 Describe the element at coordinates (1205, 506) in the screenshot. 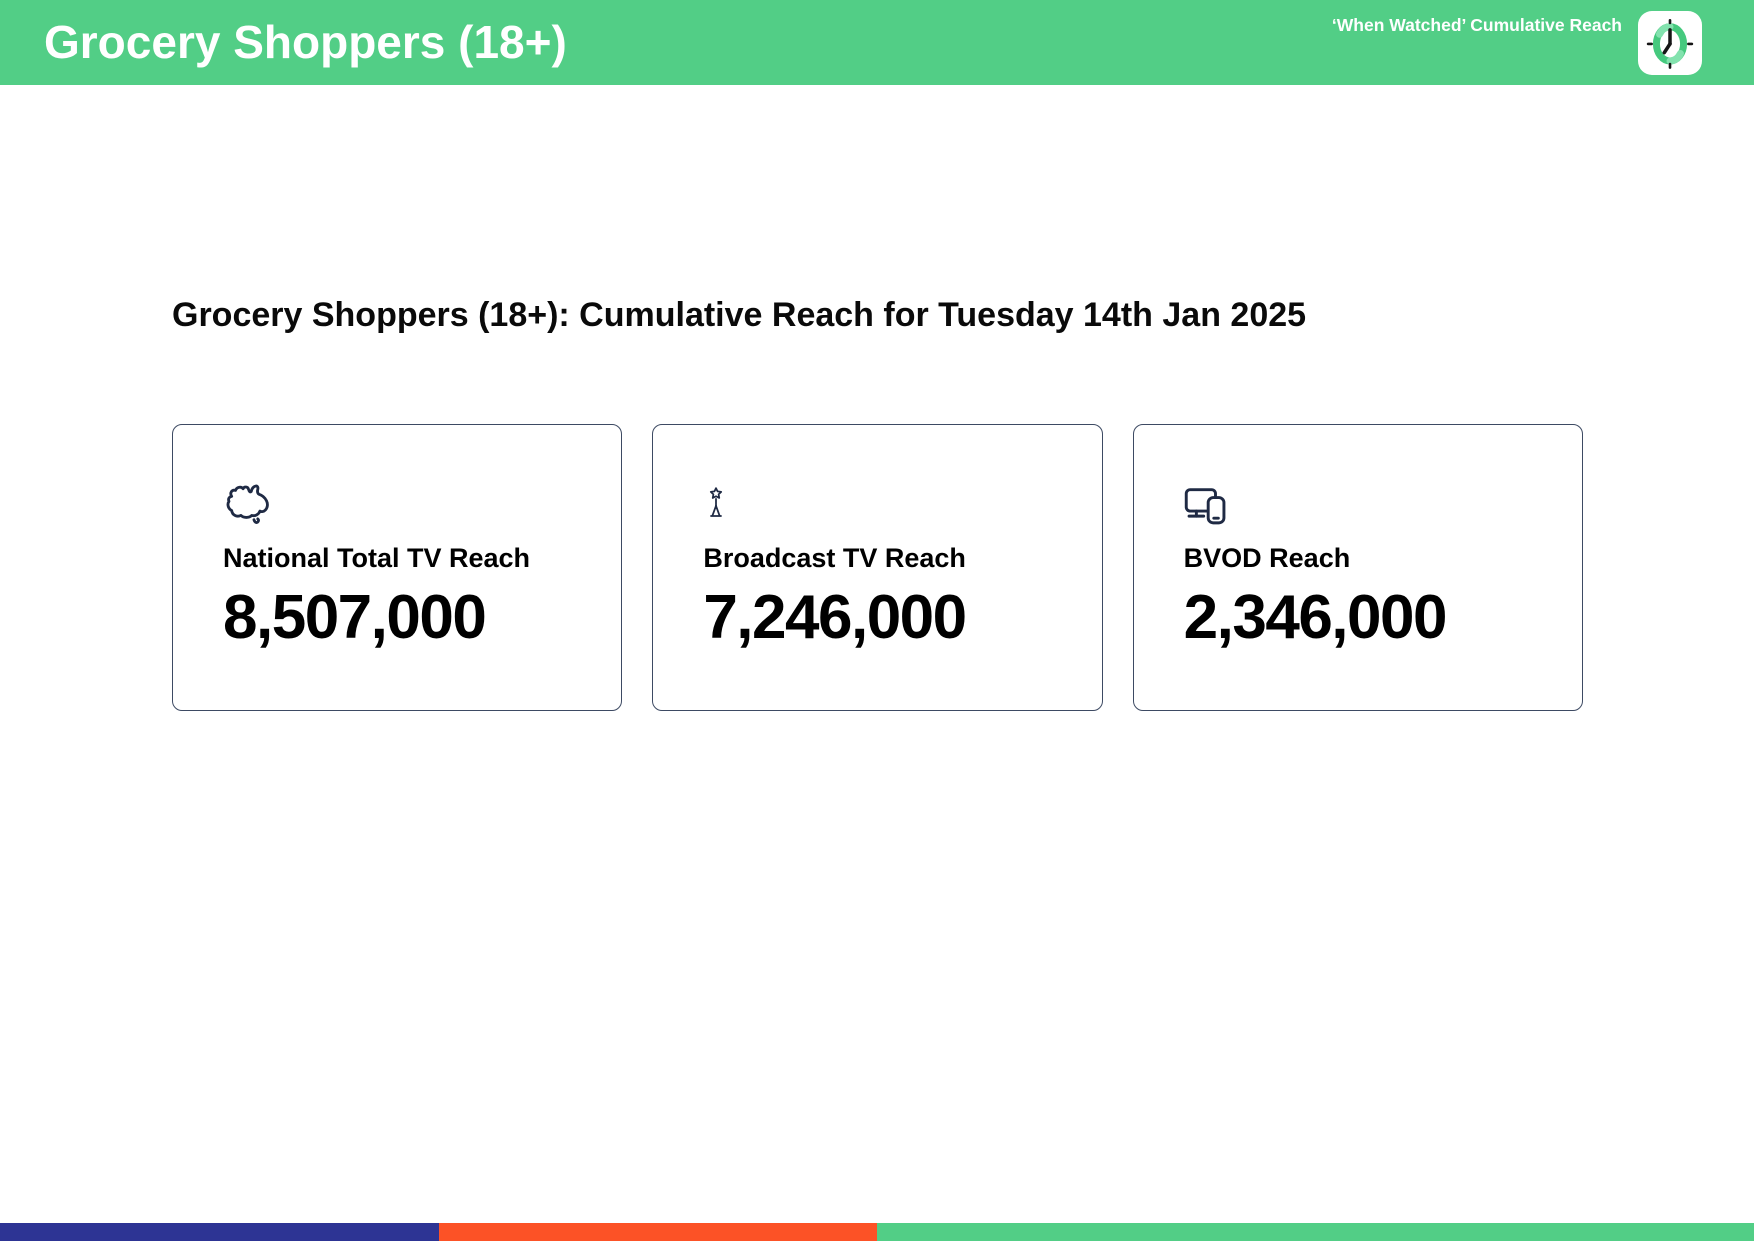

I see `devices-icon` at that location.